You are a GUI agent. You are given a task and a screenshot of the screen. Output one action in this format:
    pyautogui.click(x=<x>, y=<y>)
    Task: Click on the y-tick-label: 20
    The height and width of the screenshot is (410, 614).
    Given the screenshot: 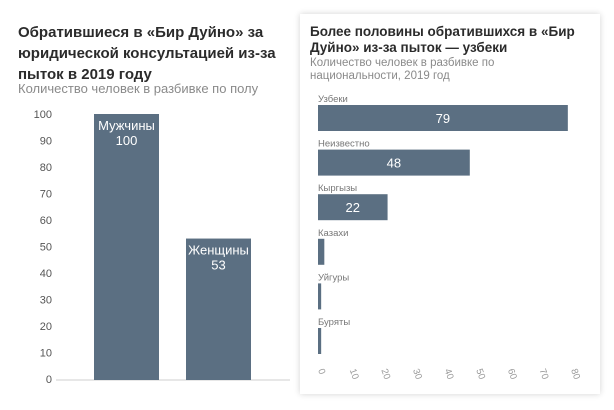 What is the action you would take?
    pyautogui.click(x=46, y=327)
    